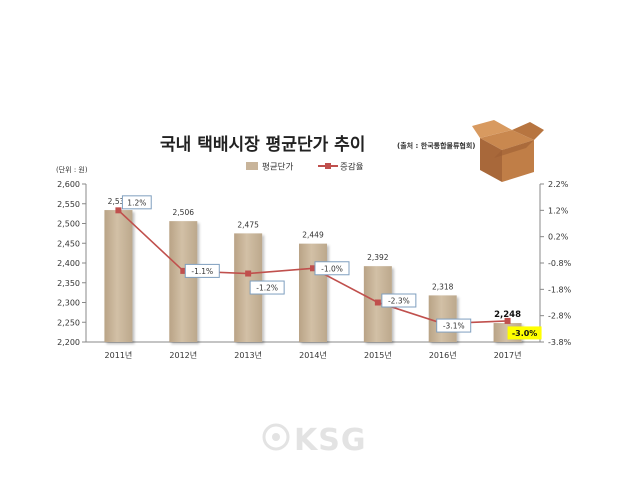  I want to click on rate-value-label: 1.2%, so click(136, 202).